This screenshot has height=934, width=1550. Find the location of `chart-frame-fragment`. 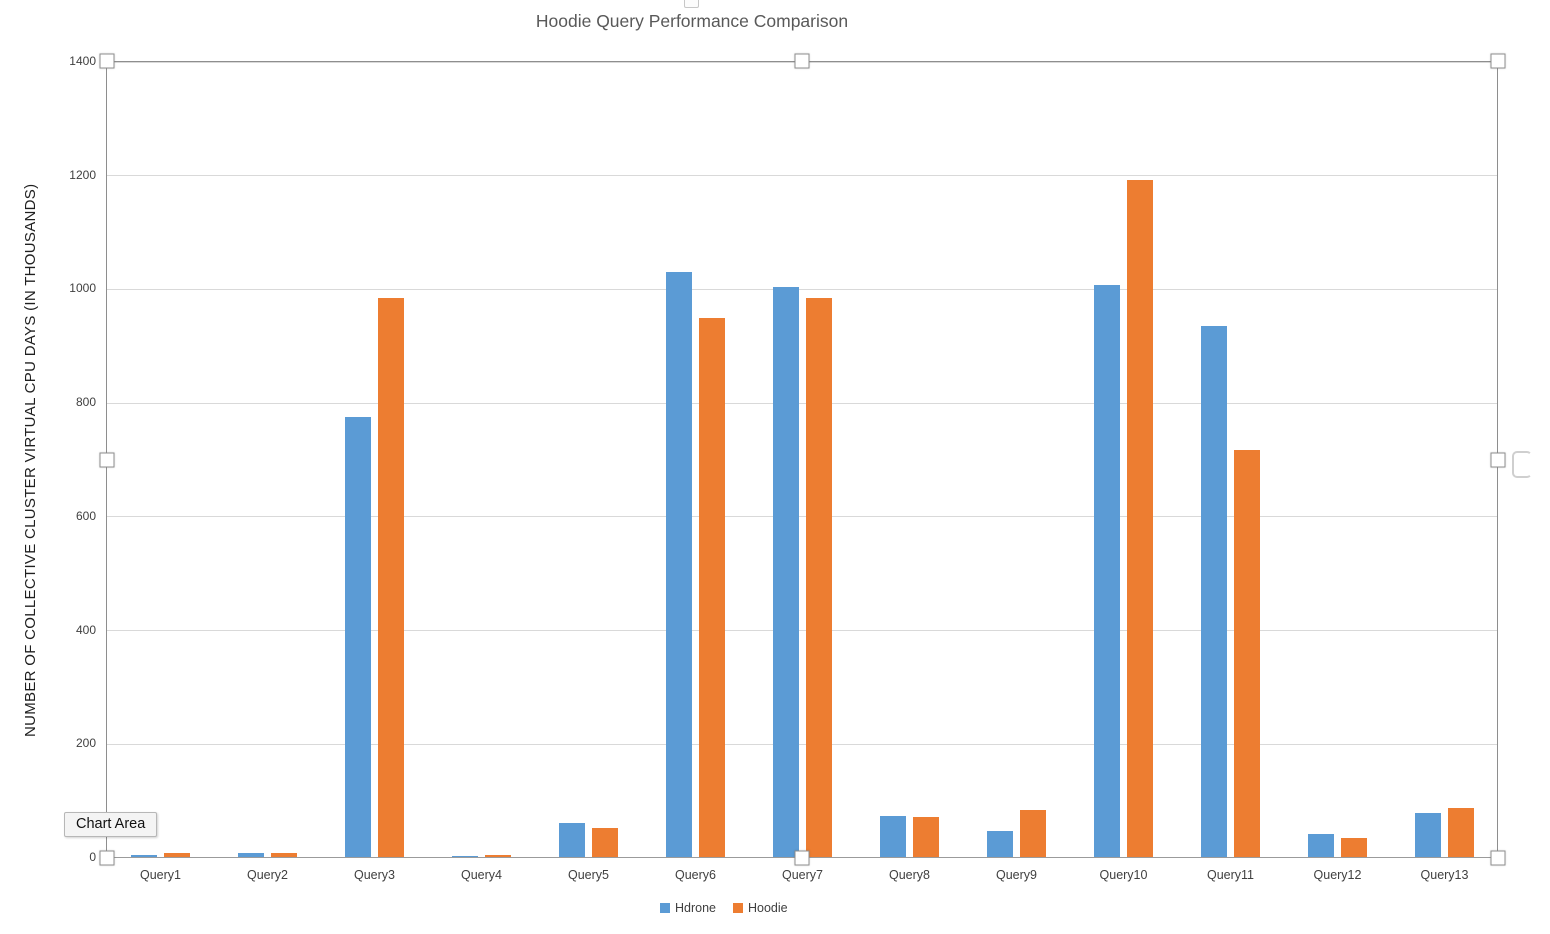

chart-frame-fragment is located at coordinates (1522, 464).